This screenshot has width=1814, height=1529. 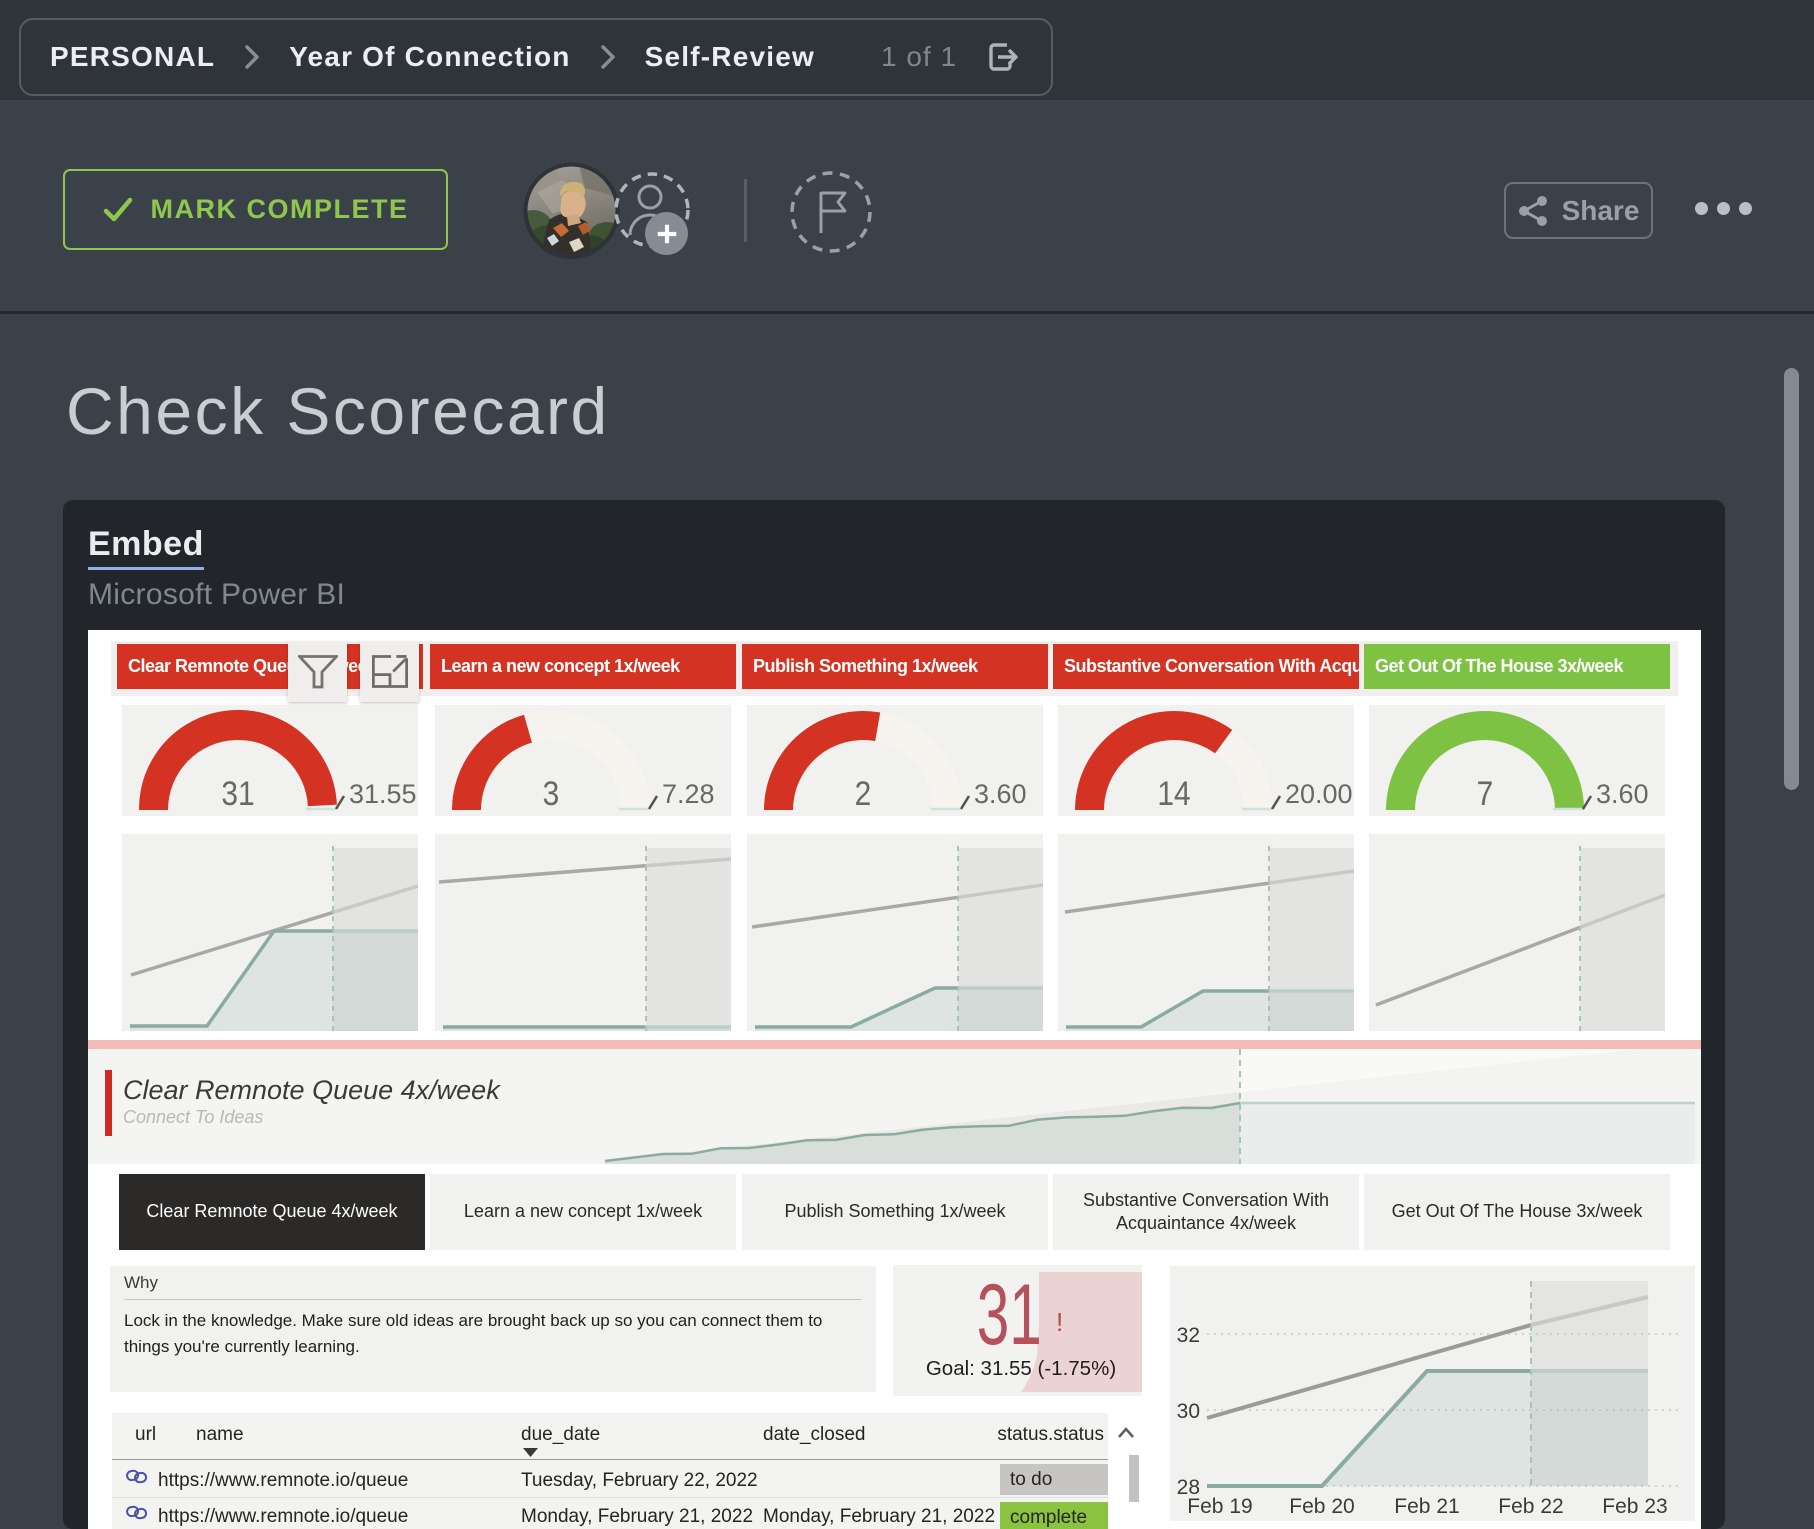 I want to click on svg-text: 20.00, so click(x=1319, y=794).